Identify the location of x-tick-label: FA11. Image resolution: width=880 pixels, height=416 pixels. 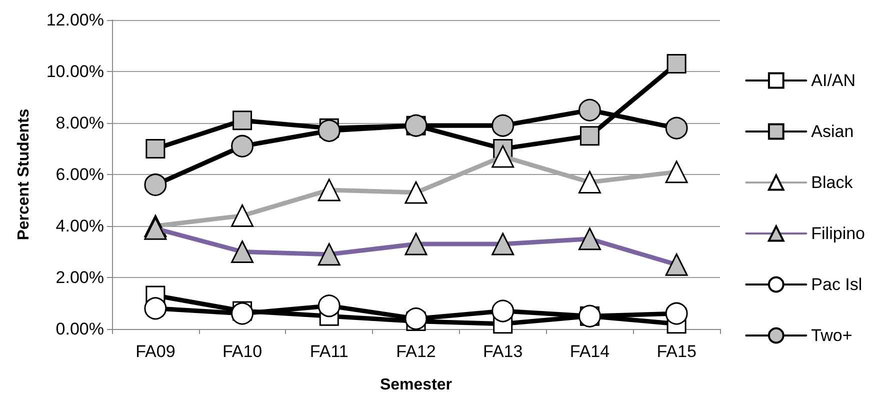
(329, 351).